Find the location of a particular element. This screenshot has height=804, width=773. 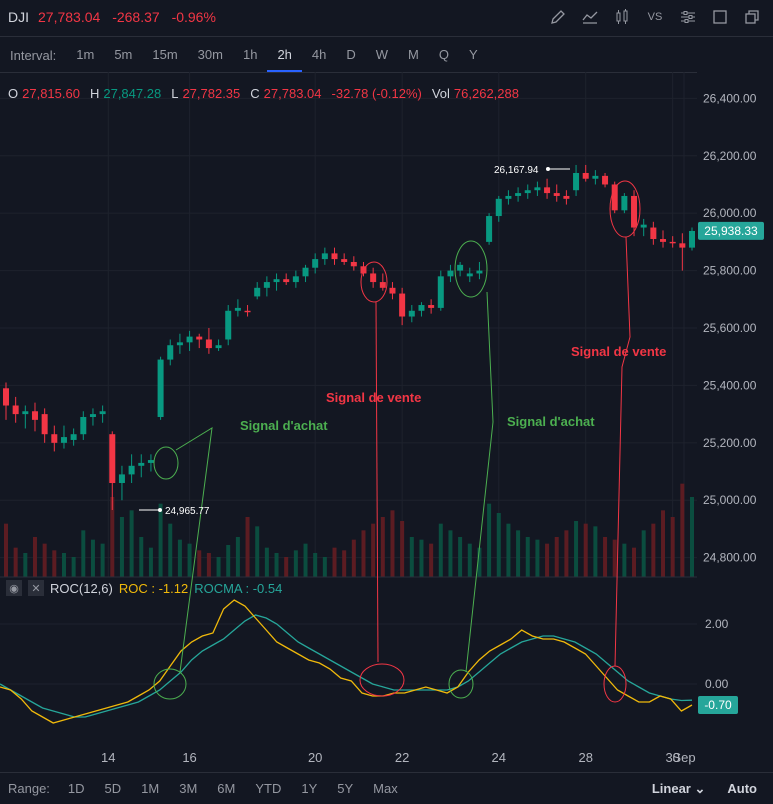

interval-label: Interval: is located at coordinates (33, 55).